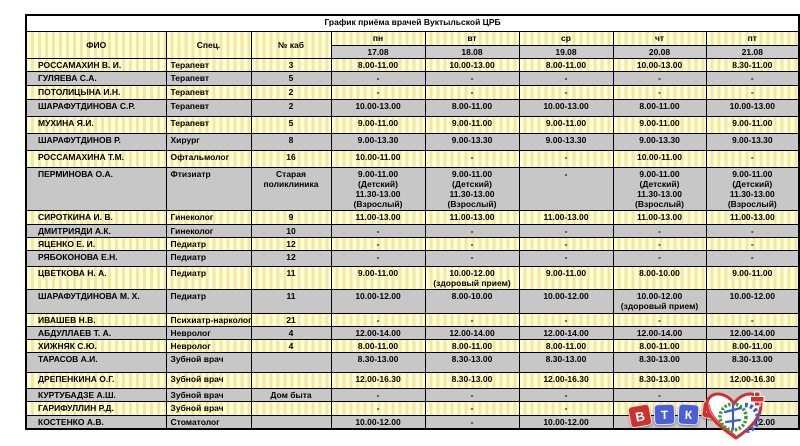  Describe the element at coordinates (378, 38) in the screenshot. I see `col-header-day-mon: пн` at that location.